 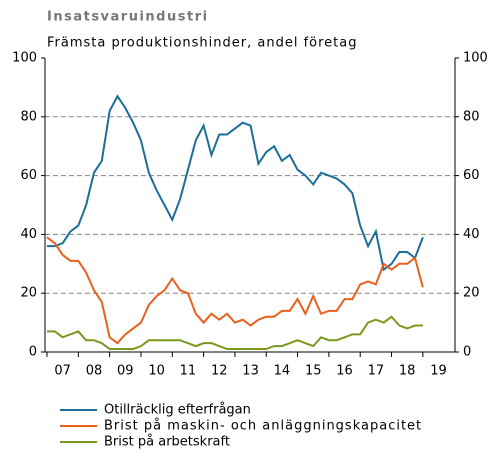 What do you see at coordinates (344, 371) in the screenshot?
I see `x-tick-label: 16` at bounding box center [344, 371].